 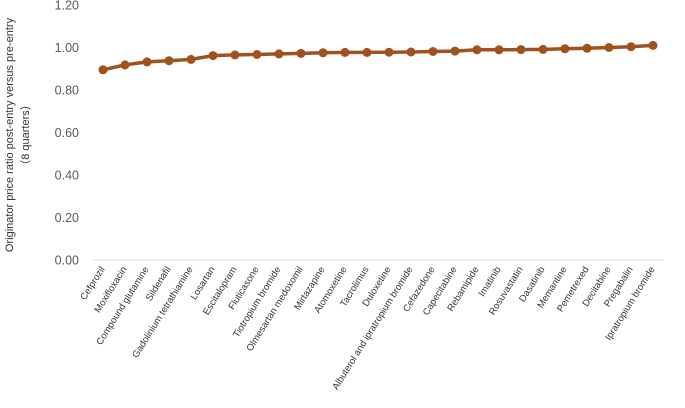 I want to click on y-tick-label: 1.20, so click(x=67, y=6).